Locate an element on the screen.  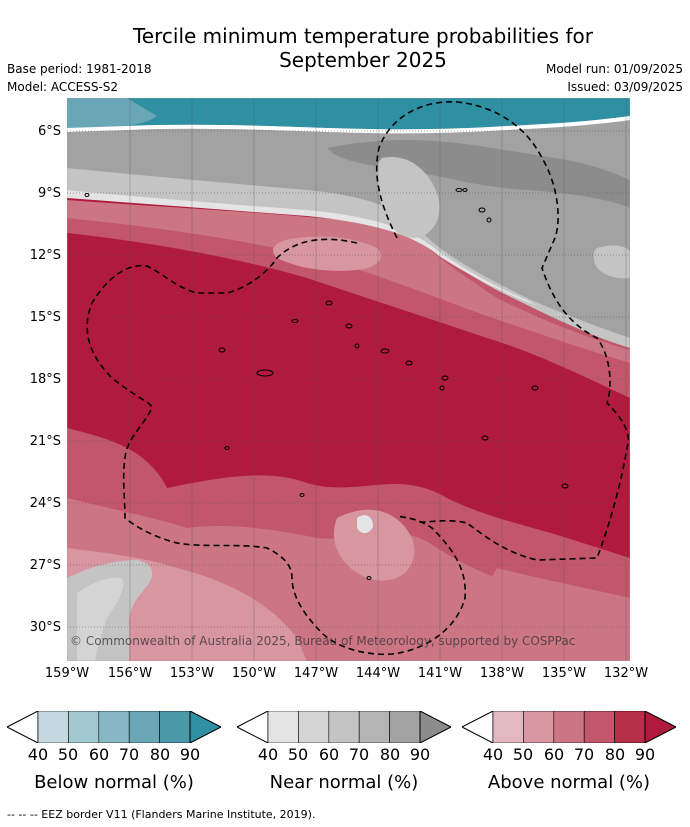
colorbar-below-normal is located at coordinates (114, 727).